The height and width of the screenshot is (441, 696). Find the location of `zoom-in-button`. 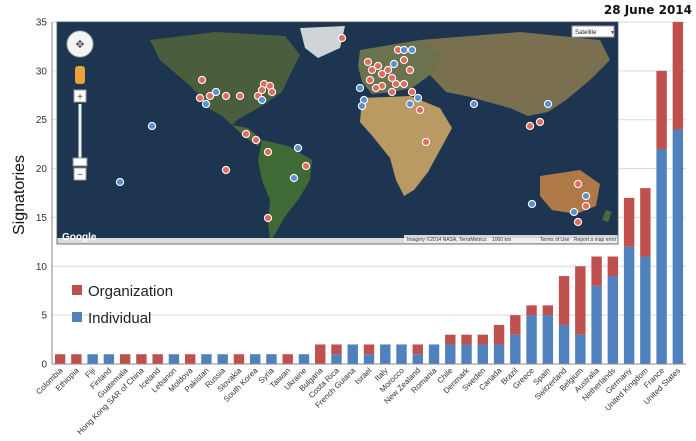

zoom-in-button is located at coordinates (80, 96).